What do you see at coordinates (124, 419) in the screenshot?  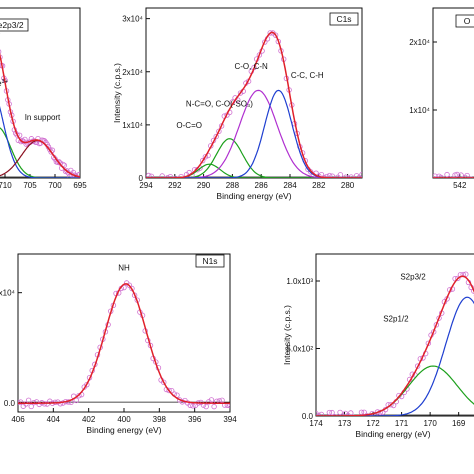 I see `x-tick-label: 400` at bounding box center [124, 419].